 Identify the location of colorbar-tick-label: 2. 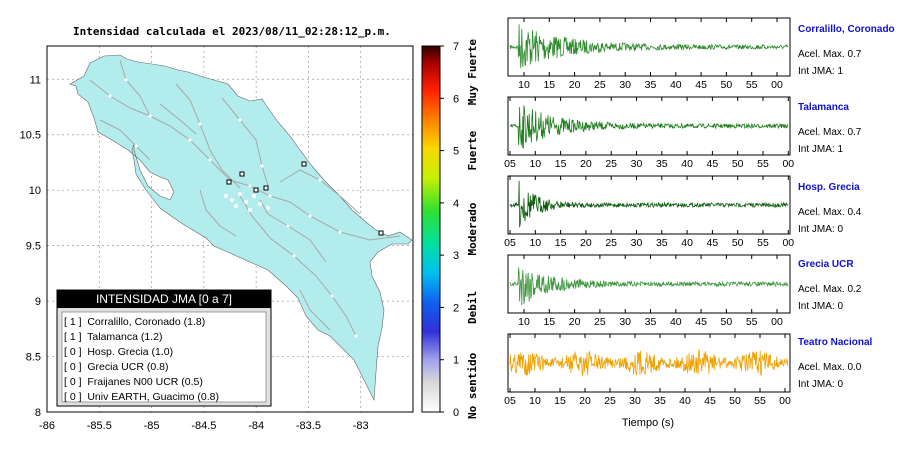
(456, 308).